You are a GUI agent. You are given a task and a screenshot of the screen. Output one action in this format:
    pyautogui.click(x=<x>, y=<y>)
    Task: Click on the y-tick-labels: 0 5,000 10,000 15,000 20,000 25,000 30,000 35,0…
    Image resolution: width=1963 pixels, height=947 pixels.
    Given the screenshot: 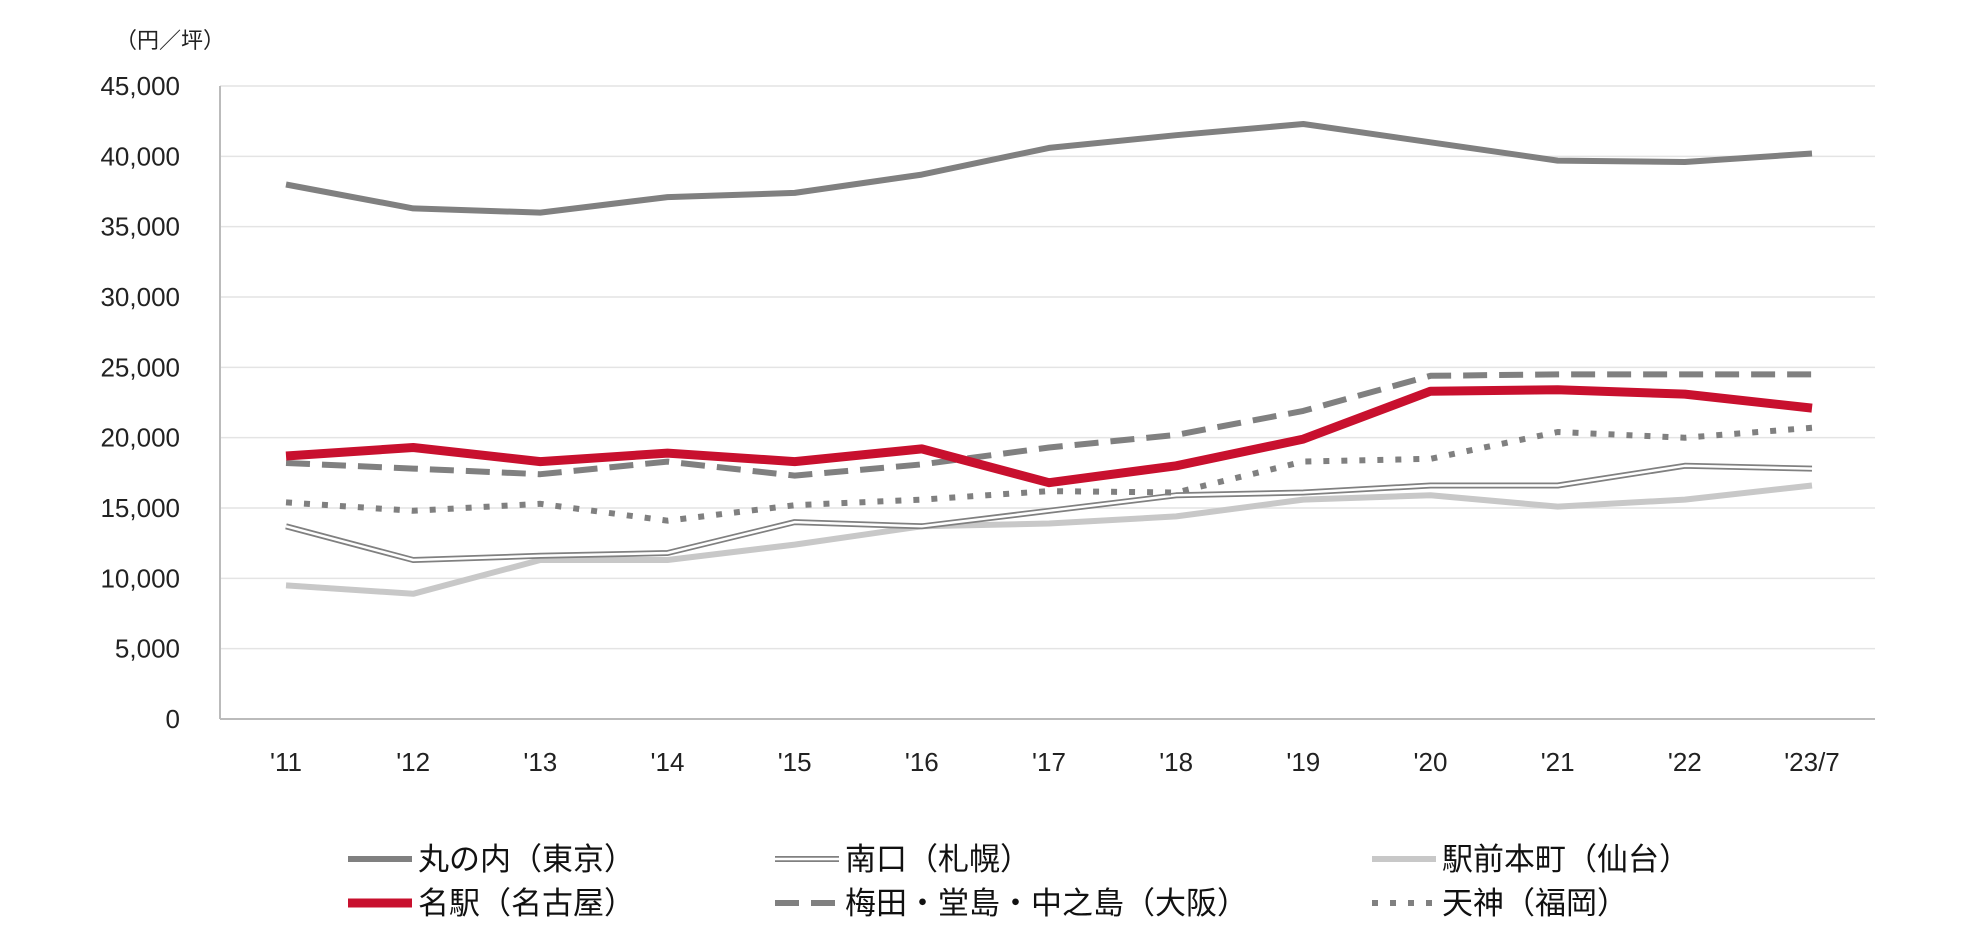 What is the action you would take?
    pyautogui.click(x=140, y=402)
    